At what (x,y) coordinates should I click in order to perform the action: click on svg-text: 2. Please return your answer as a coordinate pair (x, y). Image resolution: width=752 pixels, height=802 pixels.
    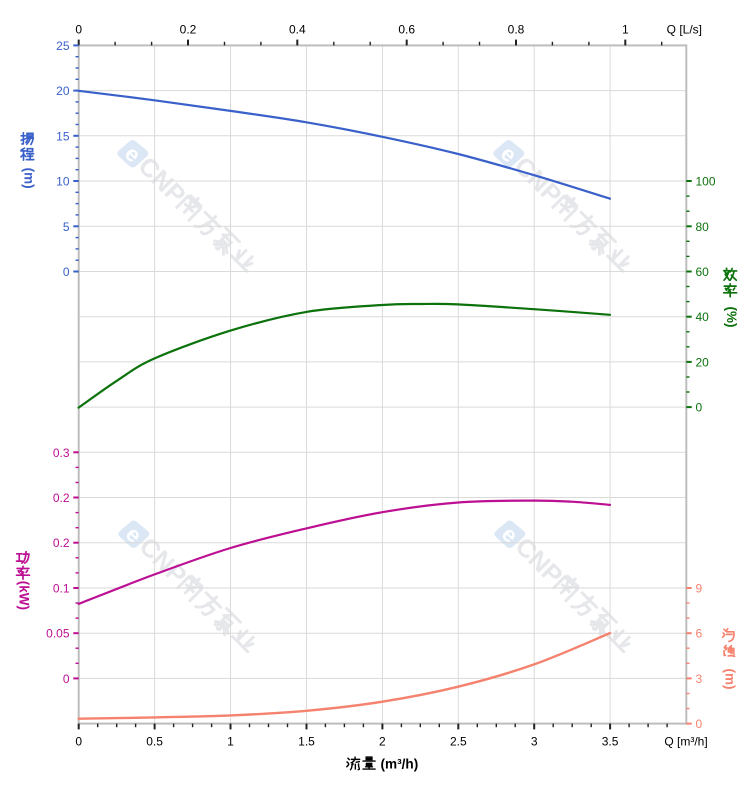
    Looking at the image, I should click on (382, 742).